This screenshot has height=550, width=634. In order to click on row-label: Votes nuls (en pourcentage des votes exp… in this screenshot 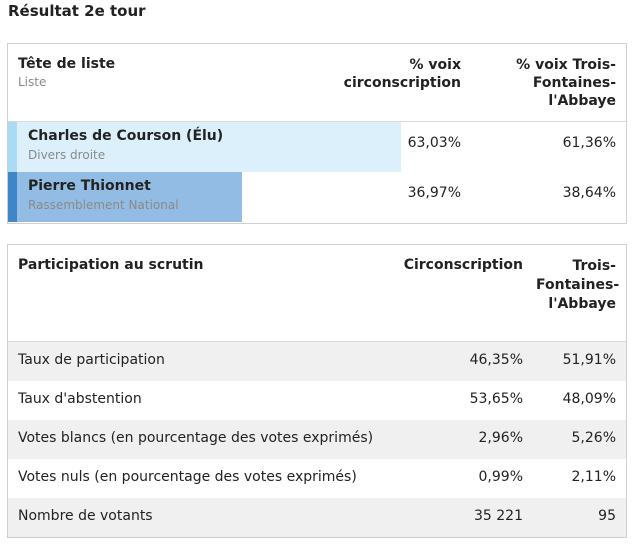, I will do `click(187, 477)`.